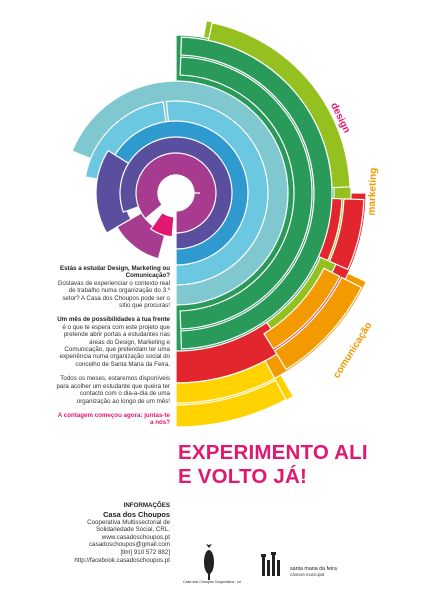  What do you see at coordinates (129, 545) in the screenshot?
I see `email-link: casadoschoupos@gmail.com` at bounding box center [129, 545].